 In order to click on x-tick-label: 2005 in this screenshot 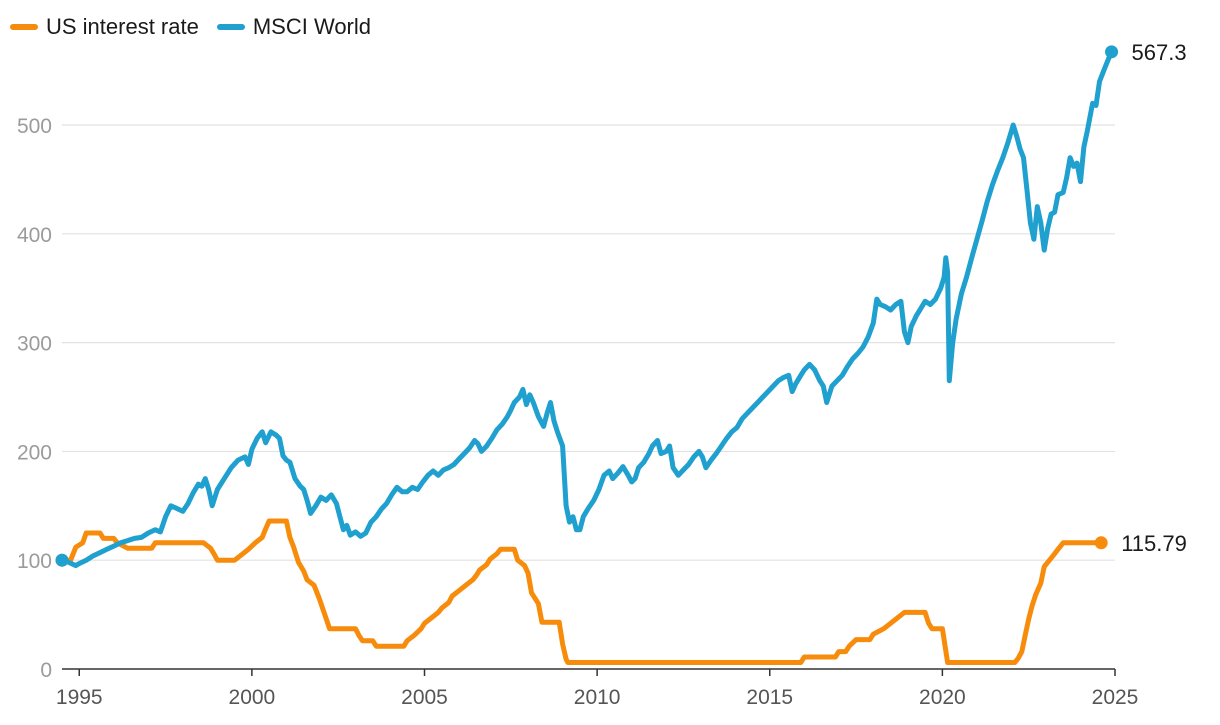, I will do `click(424, 697)`.